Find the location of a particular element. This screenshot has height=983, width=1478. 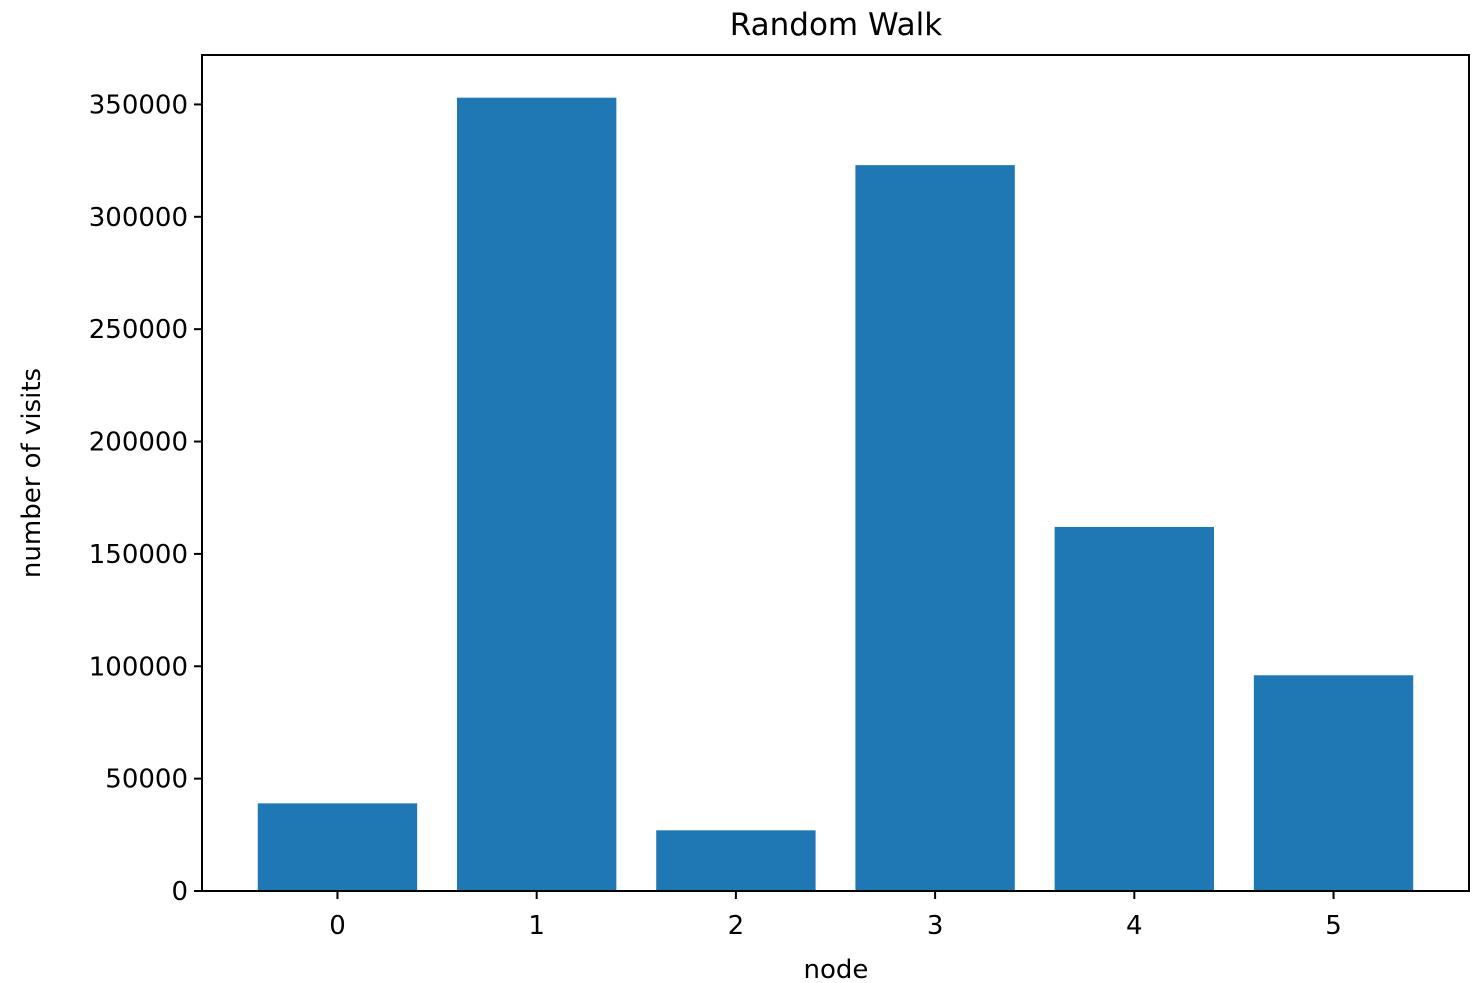

x-tick-label: 1 is located at coordinates (536, 926).